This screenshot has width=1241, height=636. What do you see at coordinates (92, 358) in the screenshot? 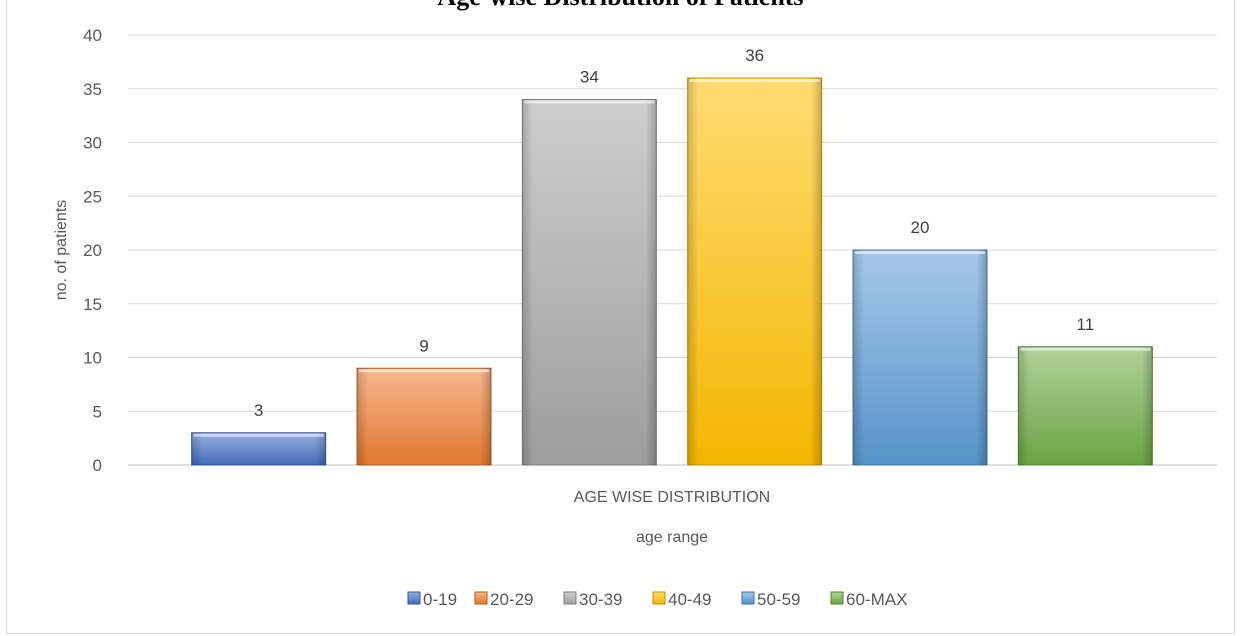
I see `y-tick-label: 10` at bounding box center [92, 358].